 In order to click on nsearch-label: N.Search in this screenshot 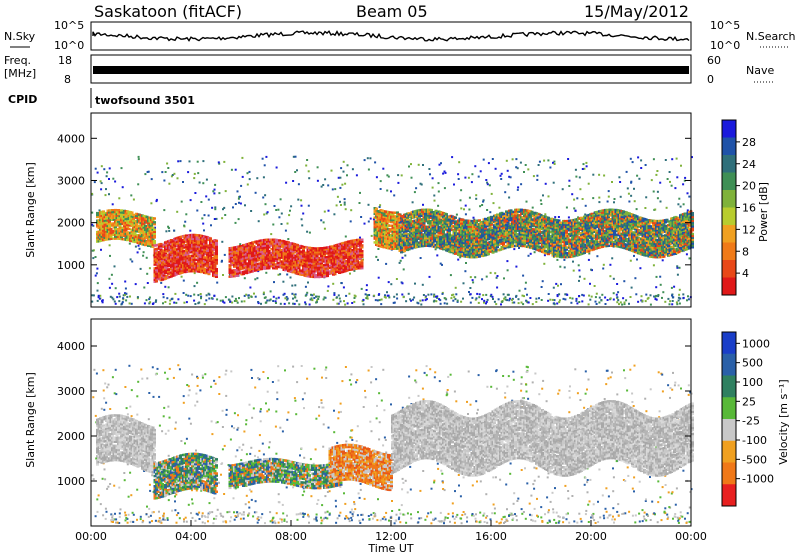, I will do `click(771, 36)`.